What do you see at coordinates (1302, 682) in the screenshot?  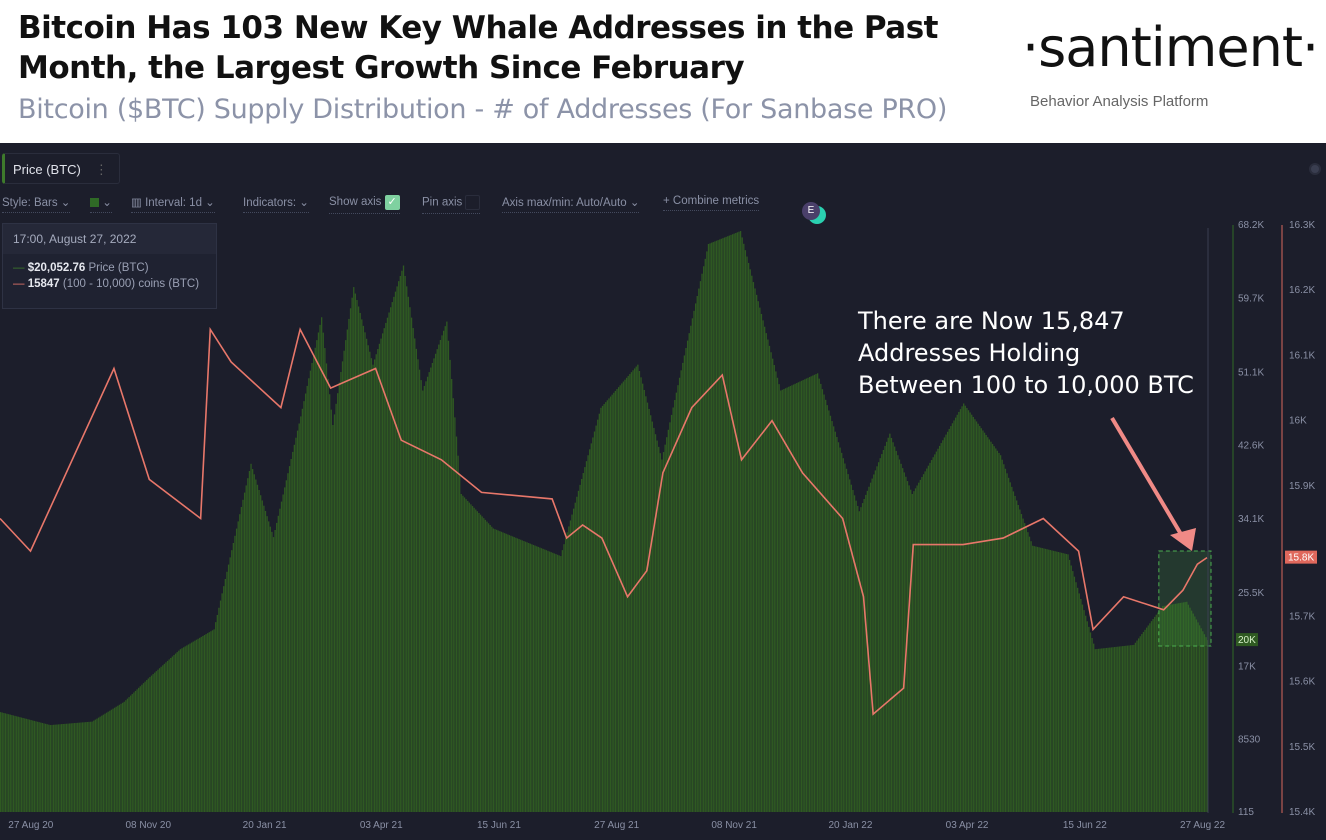 I see `right-axis-tick: 15.6K` at bounding box center [1302, 682].